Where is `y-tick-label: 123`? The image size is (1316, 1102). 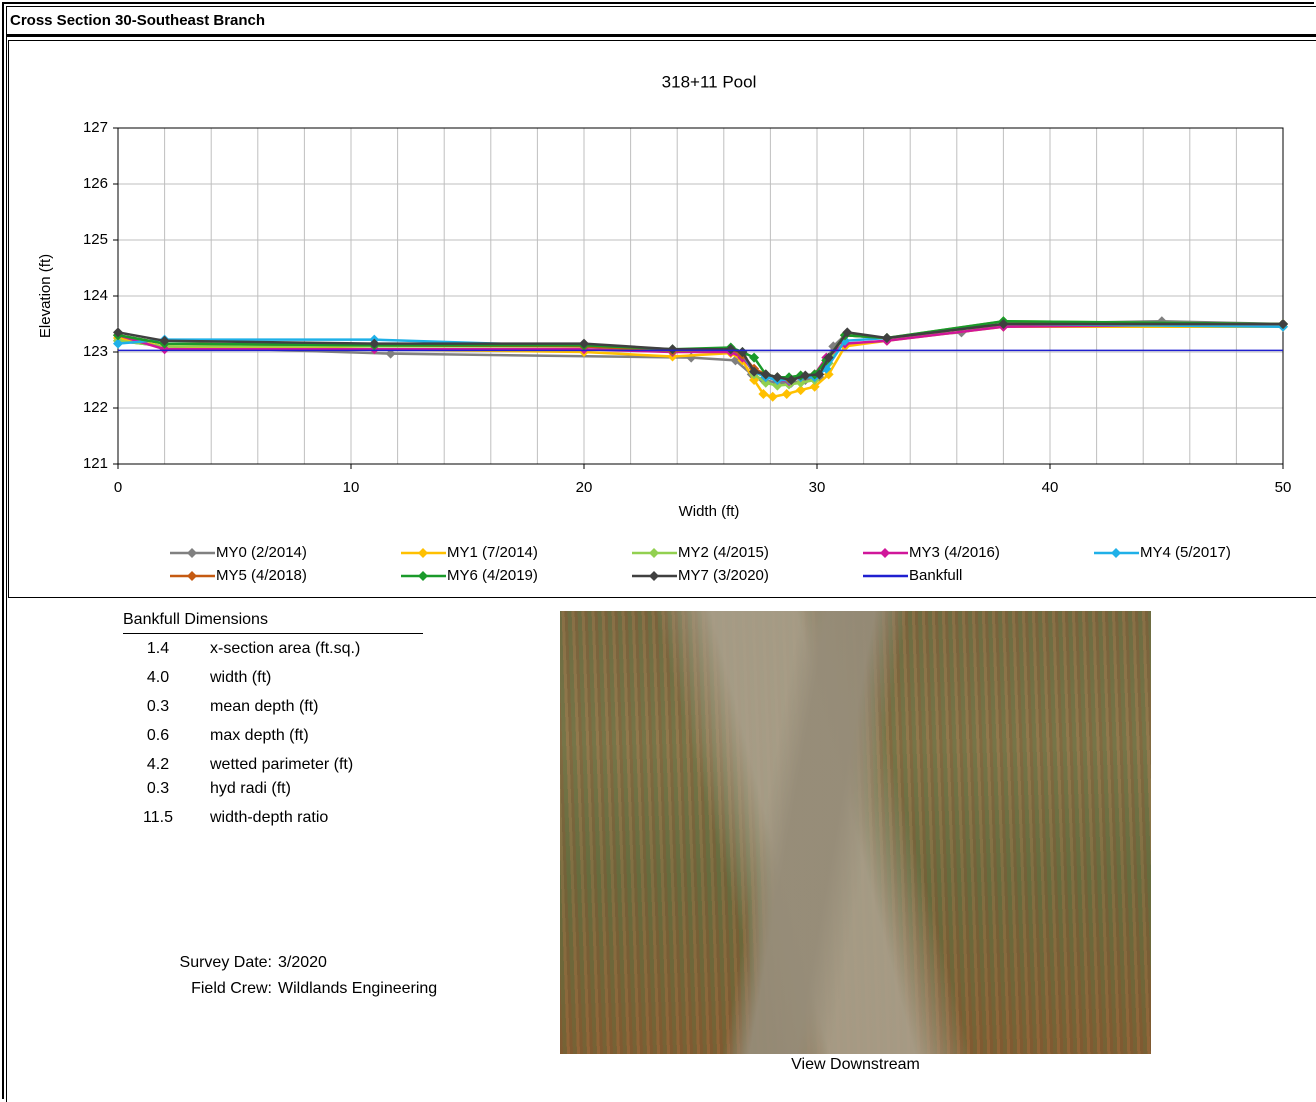 y-tick-label: 123 is located at coordinates (95, 351).